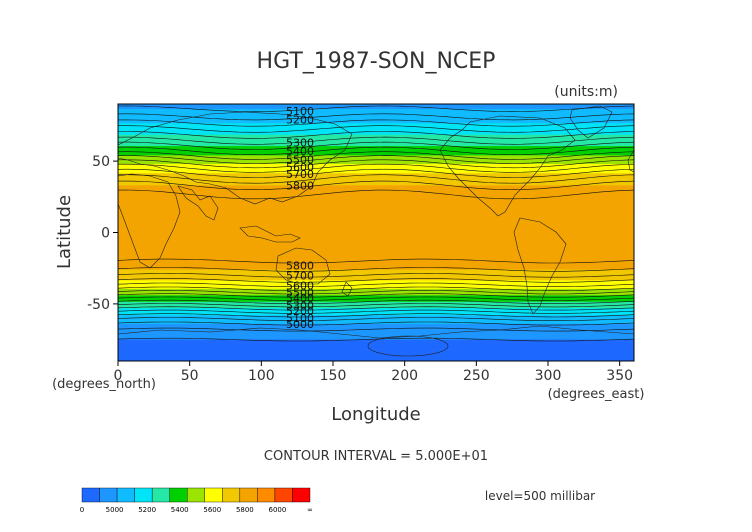 This screenshot has height=532, width=752. Describe the element at coordinates (198, 203) in the screenshot. I see `coastline-india` at that location.